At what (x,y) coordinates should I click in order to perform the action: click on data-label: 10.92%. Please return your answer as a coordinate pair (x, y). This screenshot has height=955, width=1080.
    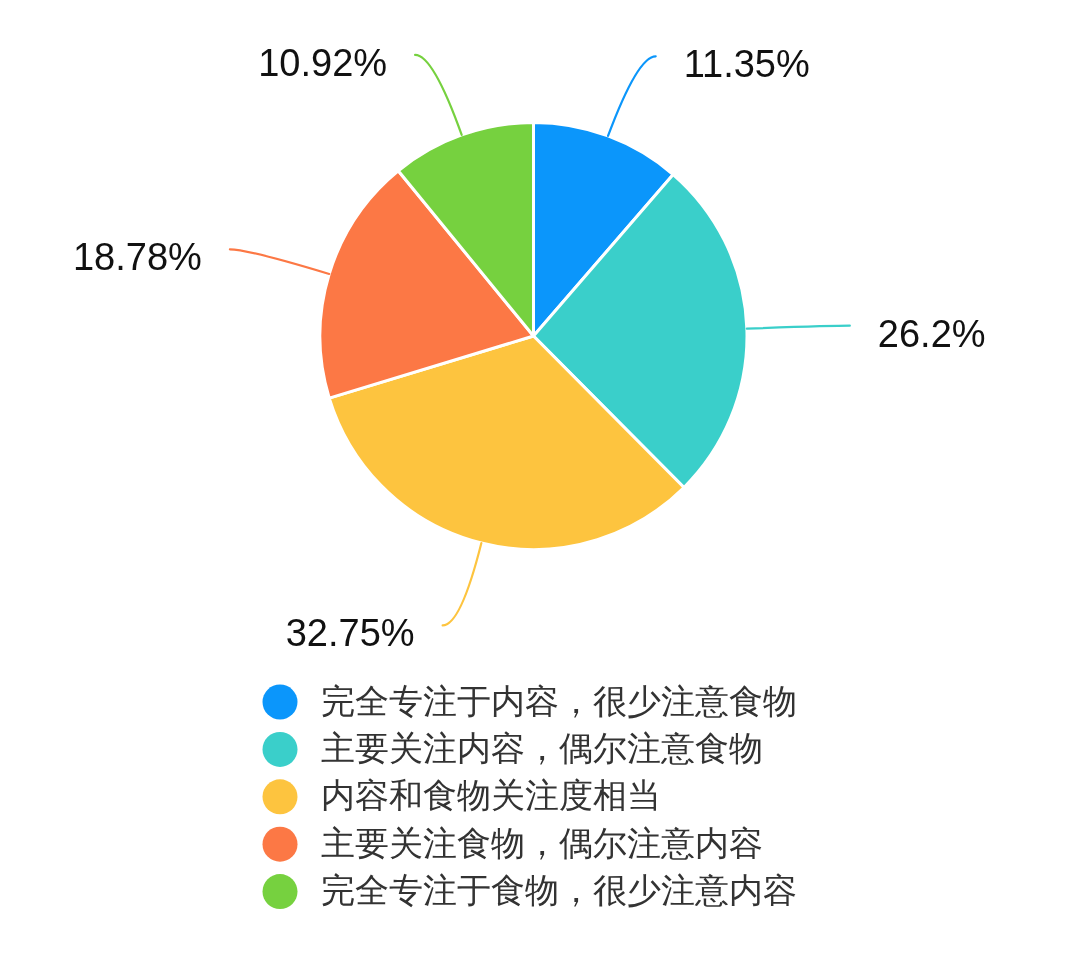
    Looking at the image, I should click on (323, 62).